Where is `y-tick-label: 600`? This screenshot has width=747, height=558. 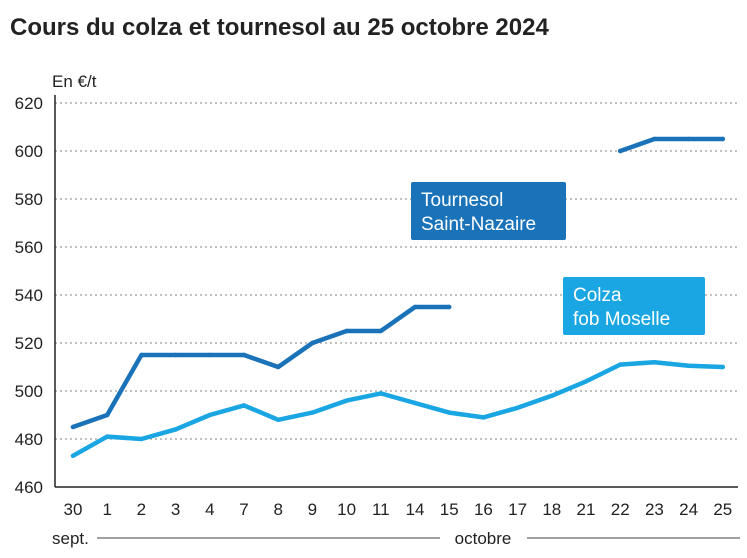
y-tick-label: 600 is located at coordinates (29, 151).